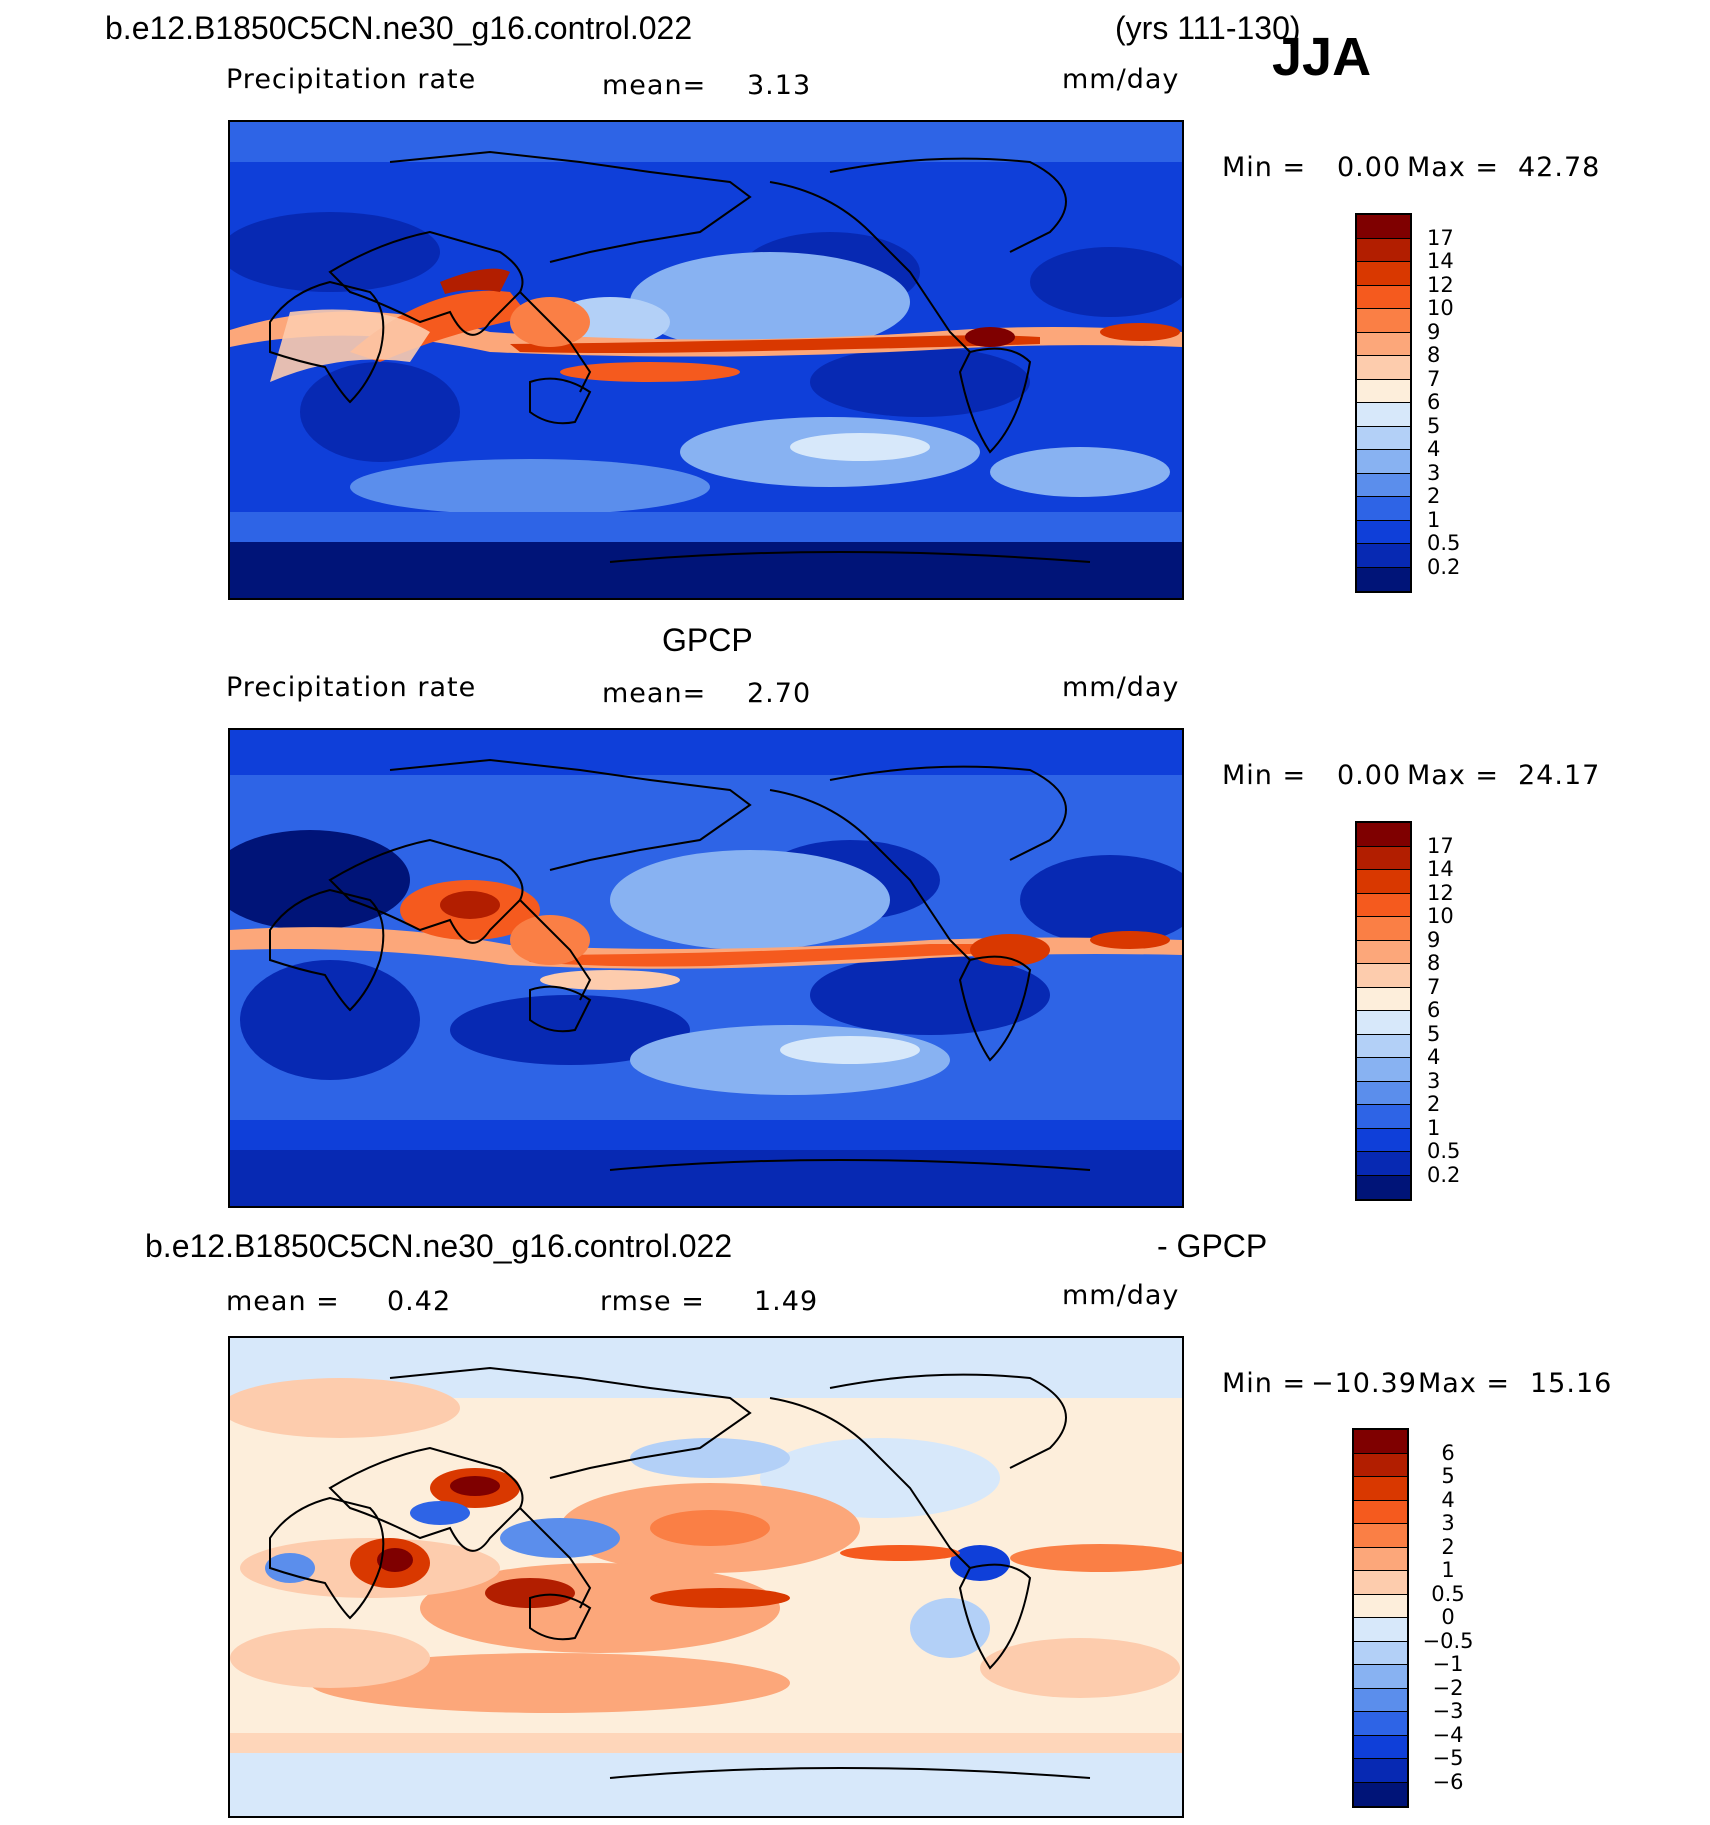 This screenshot has width=1710, height=1825. What do you see at coordinates (1322, 57) in the screenshot?
I see `season-label: JJA` at bounding box center [1322, 57].